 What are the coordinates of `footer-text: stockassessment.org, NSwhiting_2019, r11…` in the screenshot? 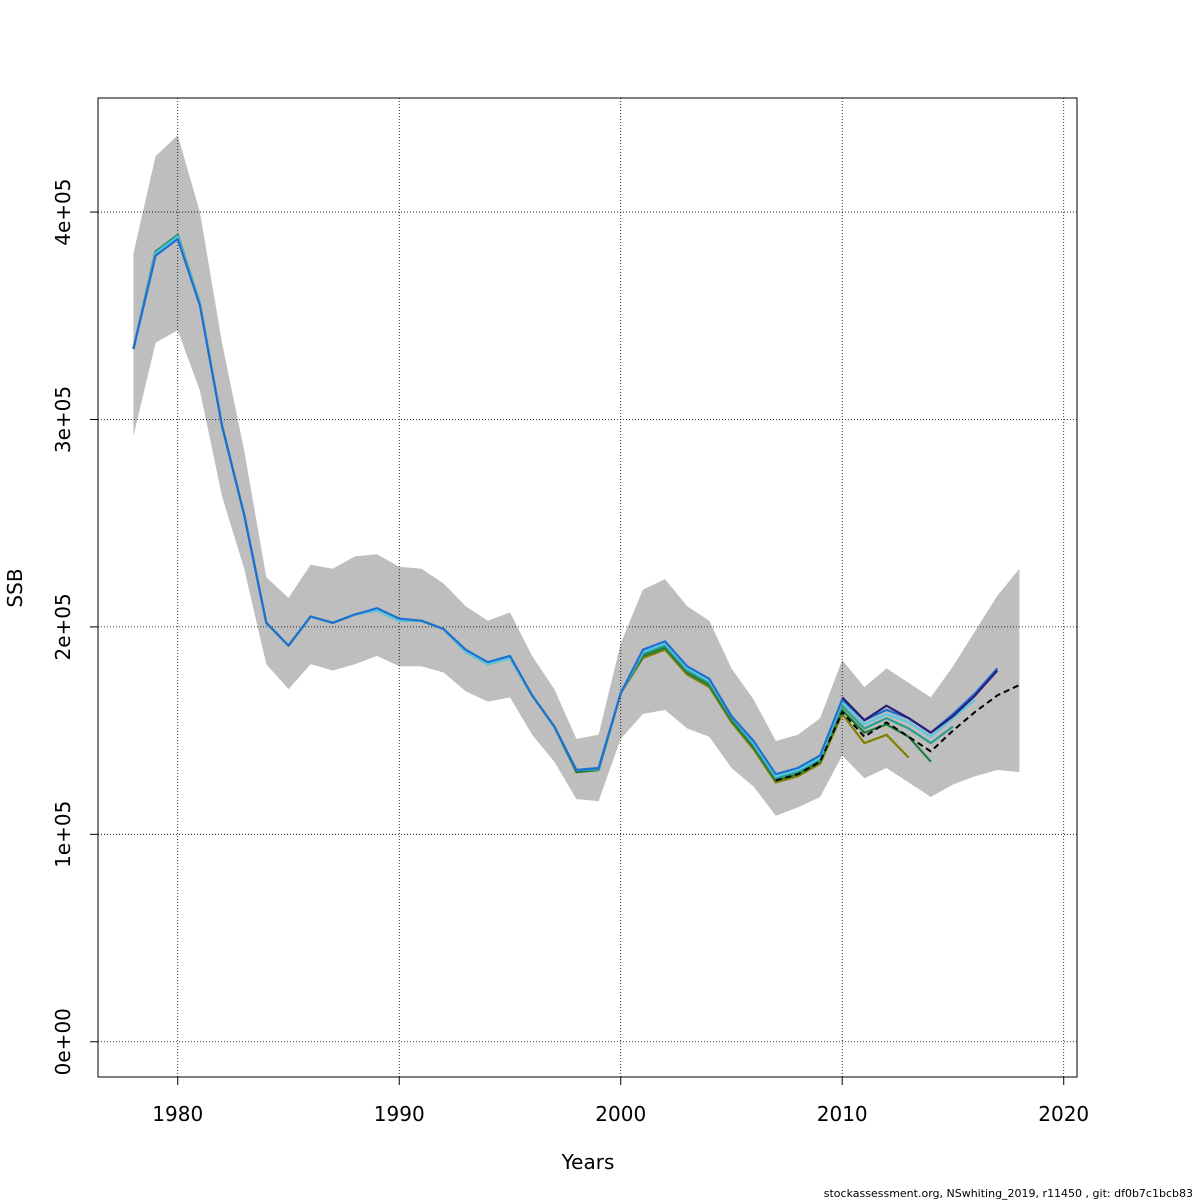 It's located at (1008, 1193).